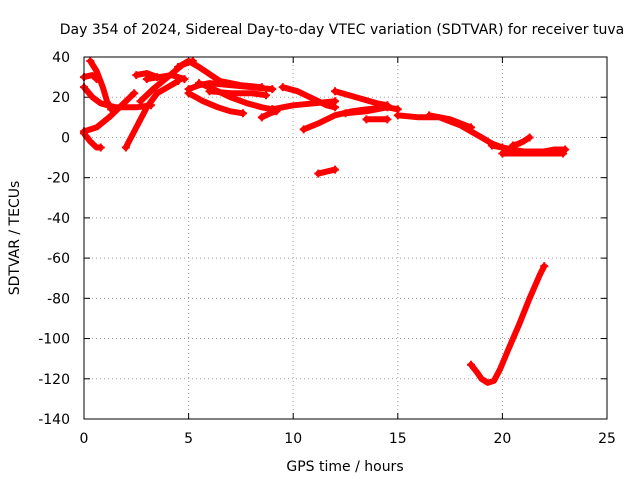 This screenshot has height=480, width=640. I want to click on y-tick-label: 0, so click(65, 138).